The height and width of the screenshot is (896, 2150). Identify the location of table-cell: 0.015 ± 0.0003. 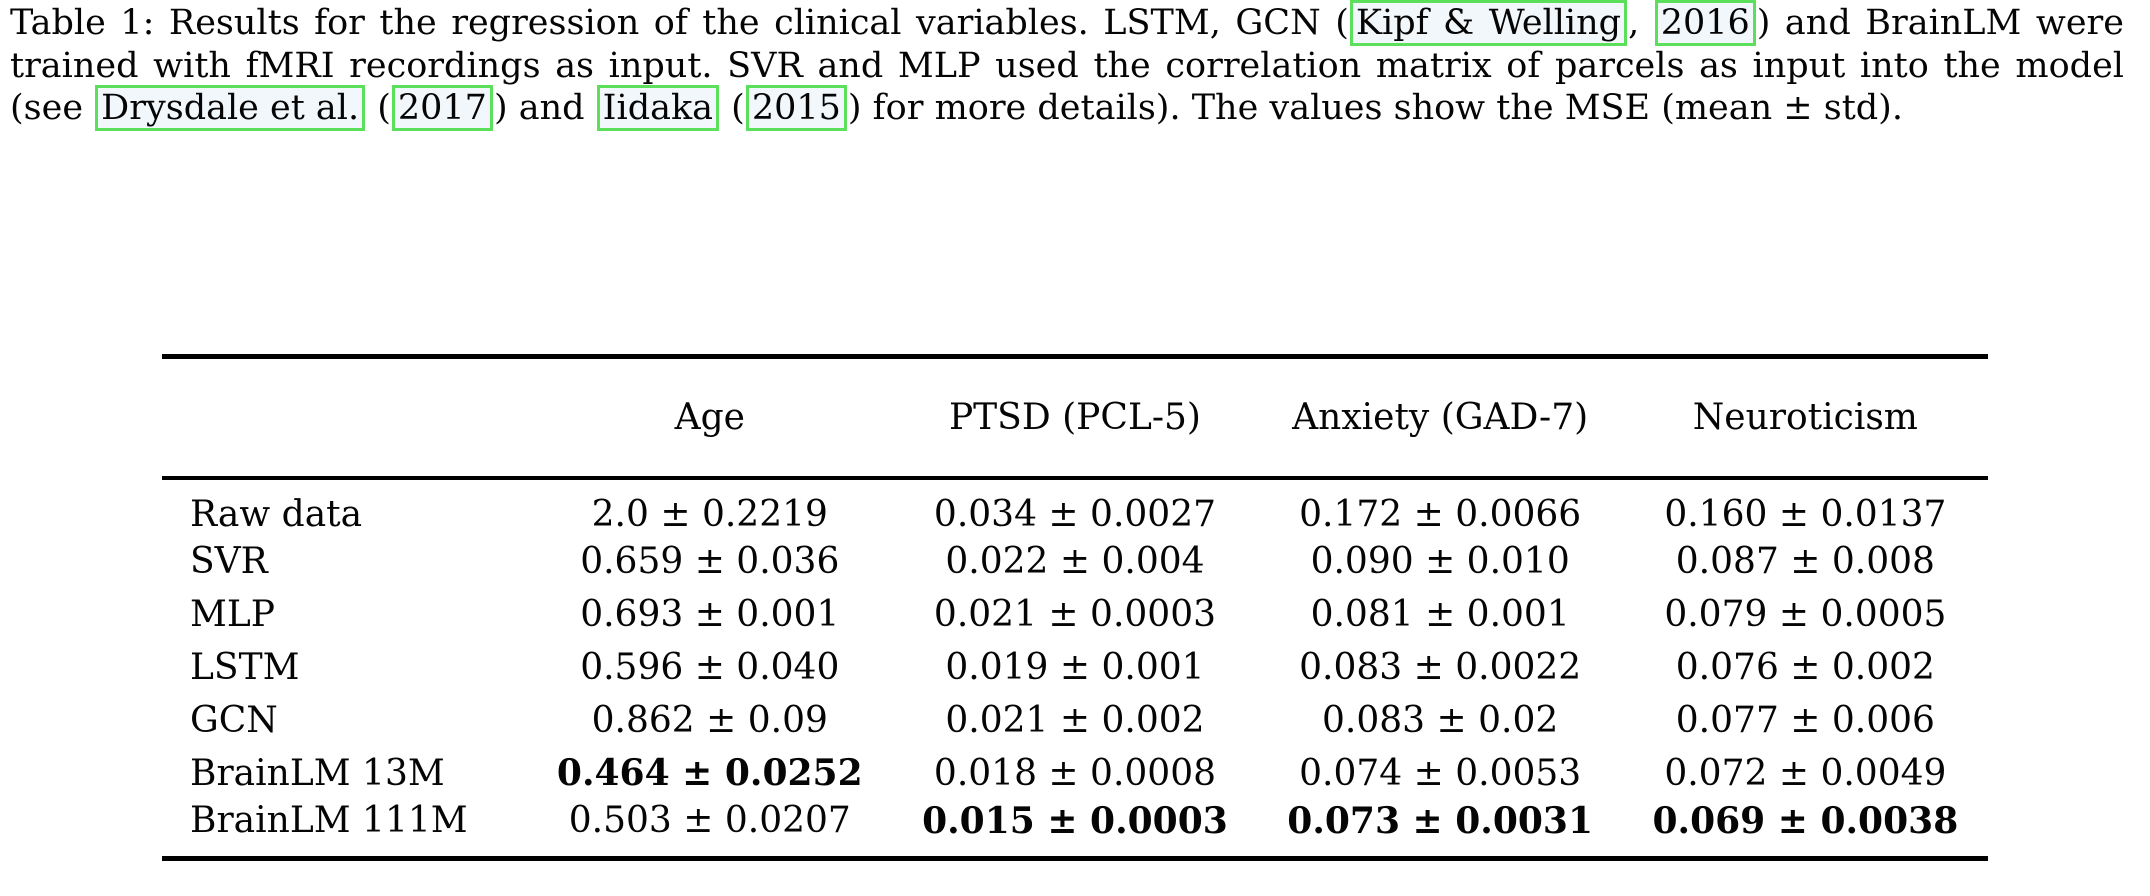
(1075, 820).